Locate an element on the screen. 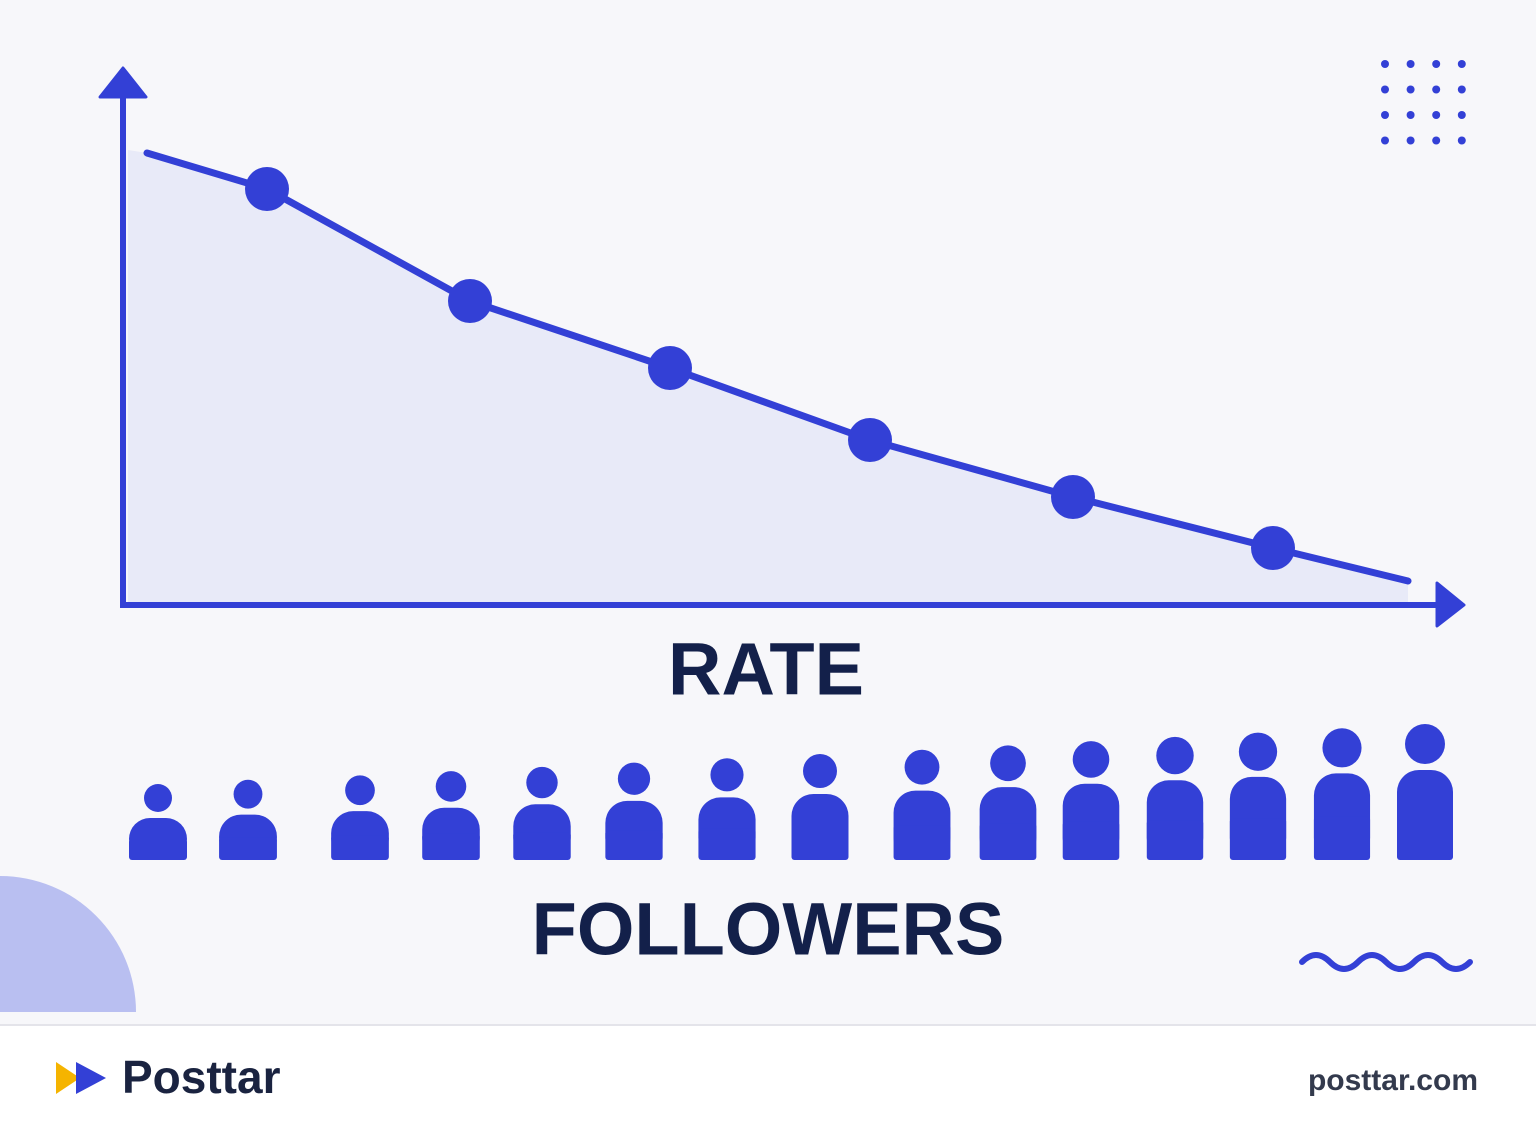 This screenshot has width=1536, height=1136. axis-label: RATE is located at coordinates (766, 669).